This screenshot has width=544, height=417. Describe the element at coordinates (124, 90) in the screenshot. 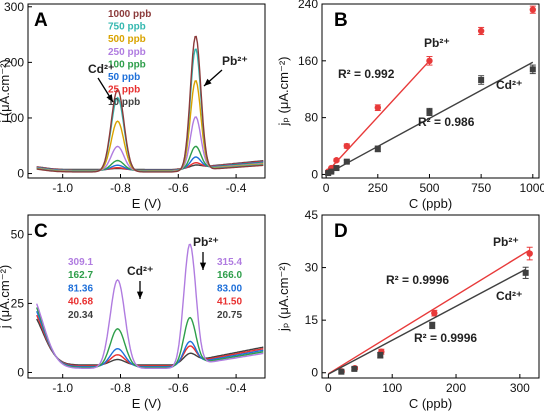

I see `legend-entry: 25 ppb` at that location.